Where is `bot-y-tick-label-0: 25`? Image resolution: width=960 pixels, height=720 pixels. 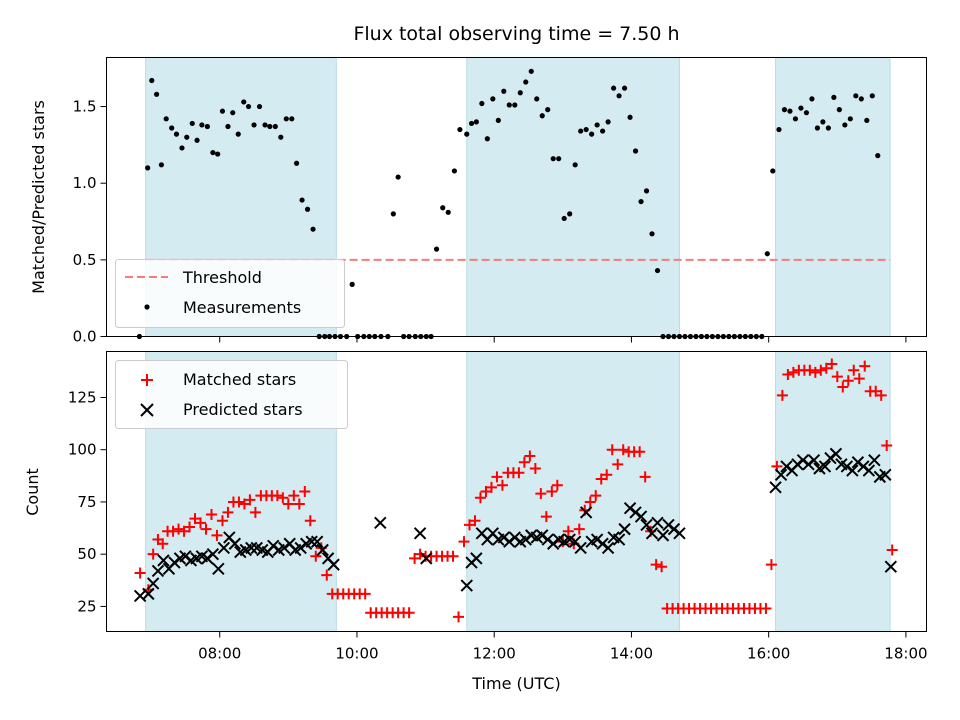 bot-y-tick-label-0: 25 is located at coordinates (86, 606).